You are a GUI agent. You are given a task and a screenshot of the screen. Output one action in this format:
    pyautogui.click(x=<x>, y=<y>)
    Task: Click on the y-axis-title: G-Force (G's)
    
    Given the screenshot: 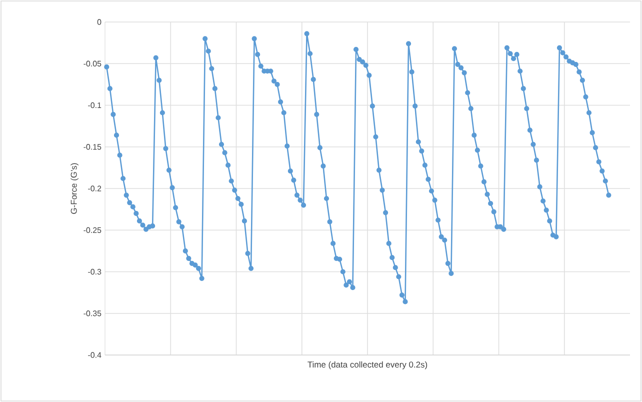 What is the action you would take?
    pyautogui.click(x=74, y=188)
    